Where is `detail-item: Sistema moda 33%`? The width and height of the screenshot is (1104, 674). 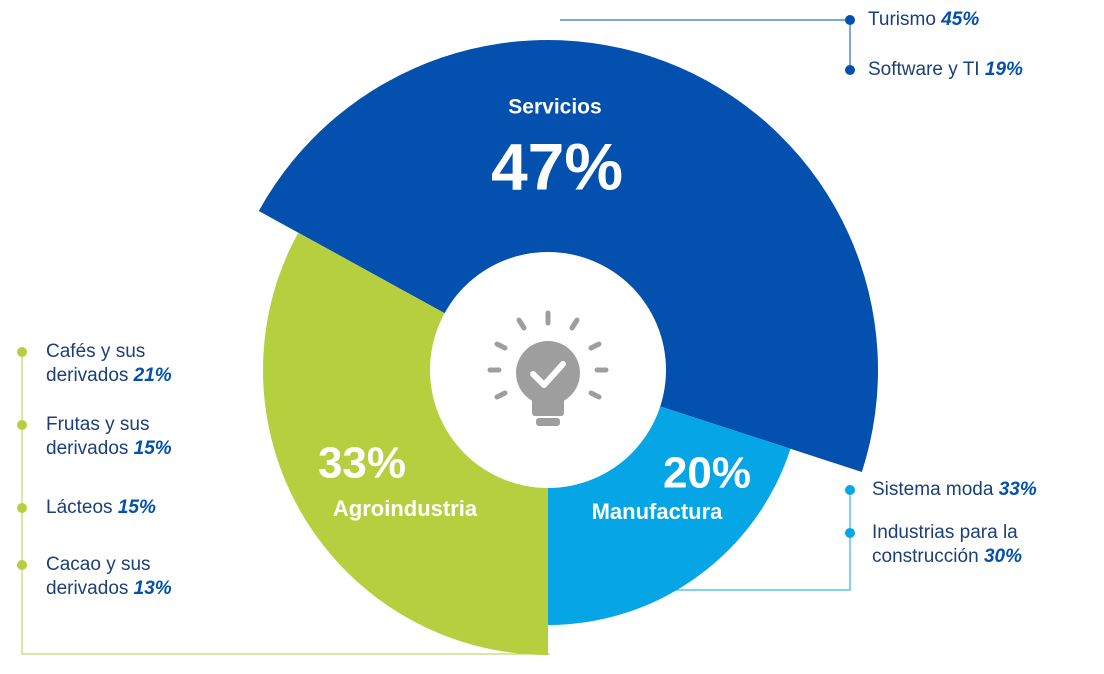 detail-item: Sistema moda 33% is located at coordinates (982, 490).